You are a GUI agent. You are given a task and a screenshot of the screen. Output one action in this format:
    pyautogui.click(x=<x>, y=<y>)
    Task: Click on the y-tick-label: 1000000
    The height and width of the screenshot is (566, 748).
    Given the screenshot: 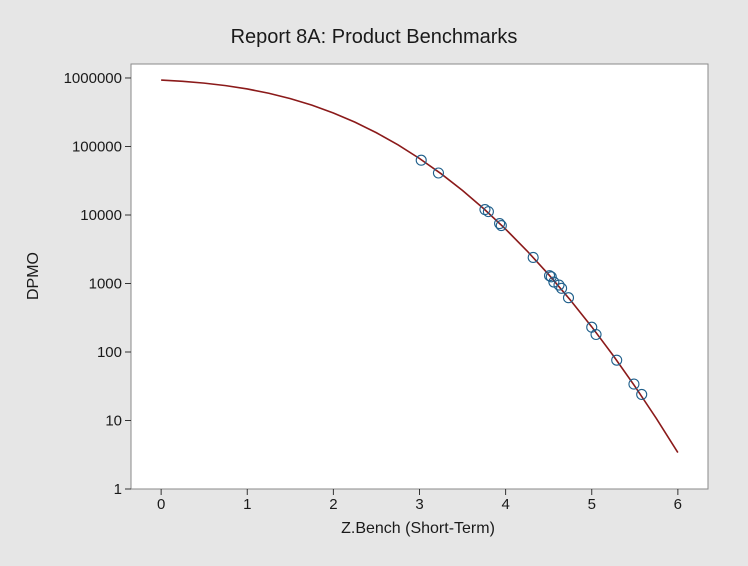 What is the action you would take?
    pyautogui.click(x=93, y=78)
    